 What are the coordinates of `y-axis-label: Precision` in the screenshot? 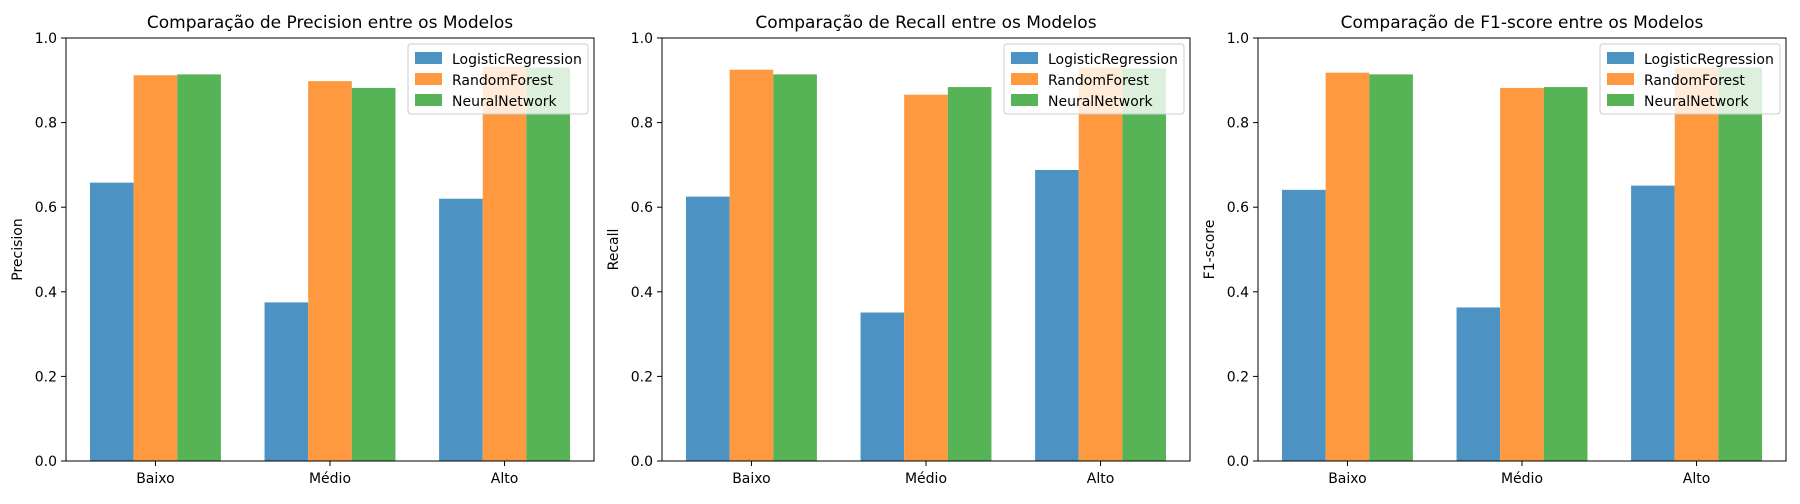 It's located at (18, 249).